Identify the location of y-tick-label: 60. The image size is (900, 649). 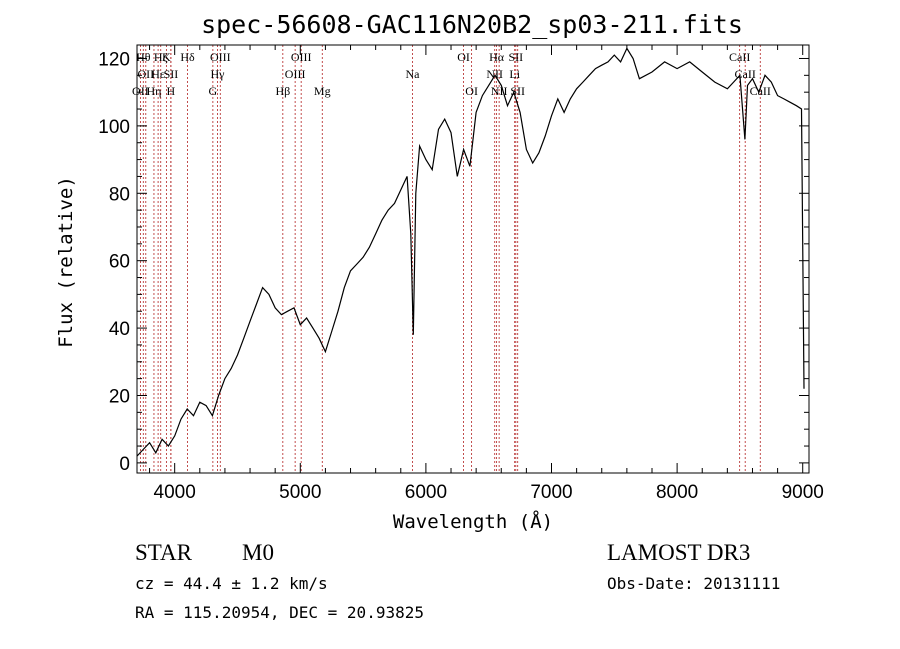
(119, 262).